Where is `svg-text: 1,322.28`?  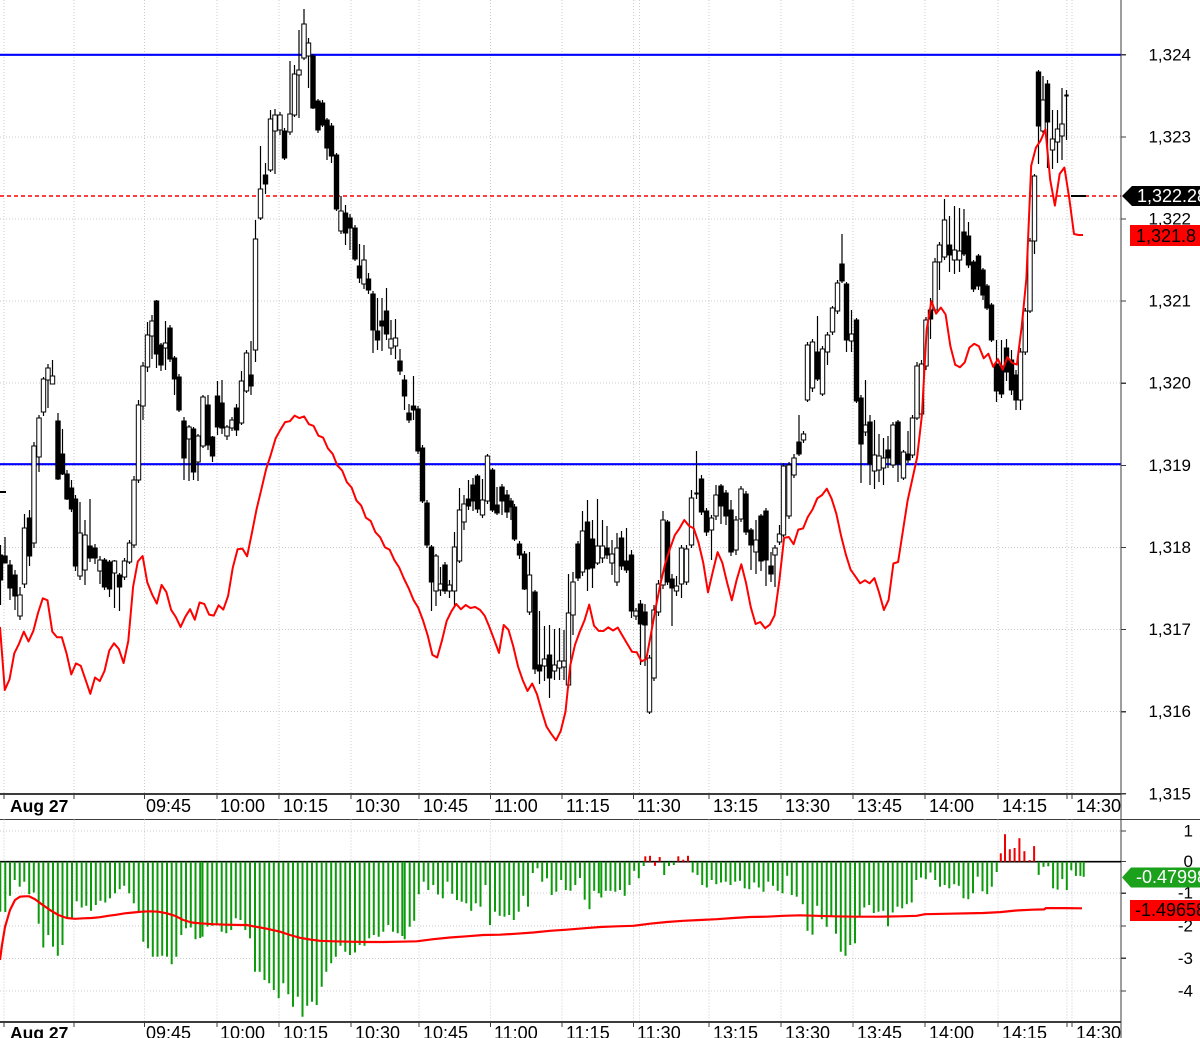 svg-text: 1,322.28 is located at coordinates (1168, 196).